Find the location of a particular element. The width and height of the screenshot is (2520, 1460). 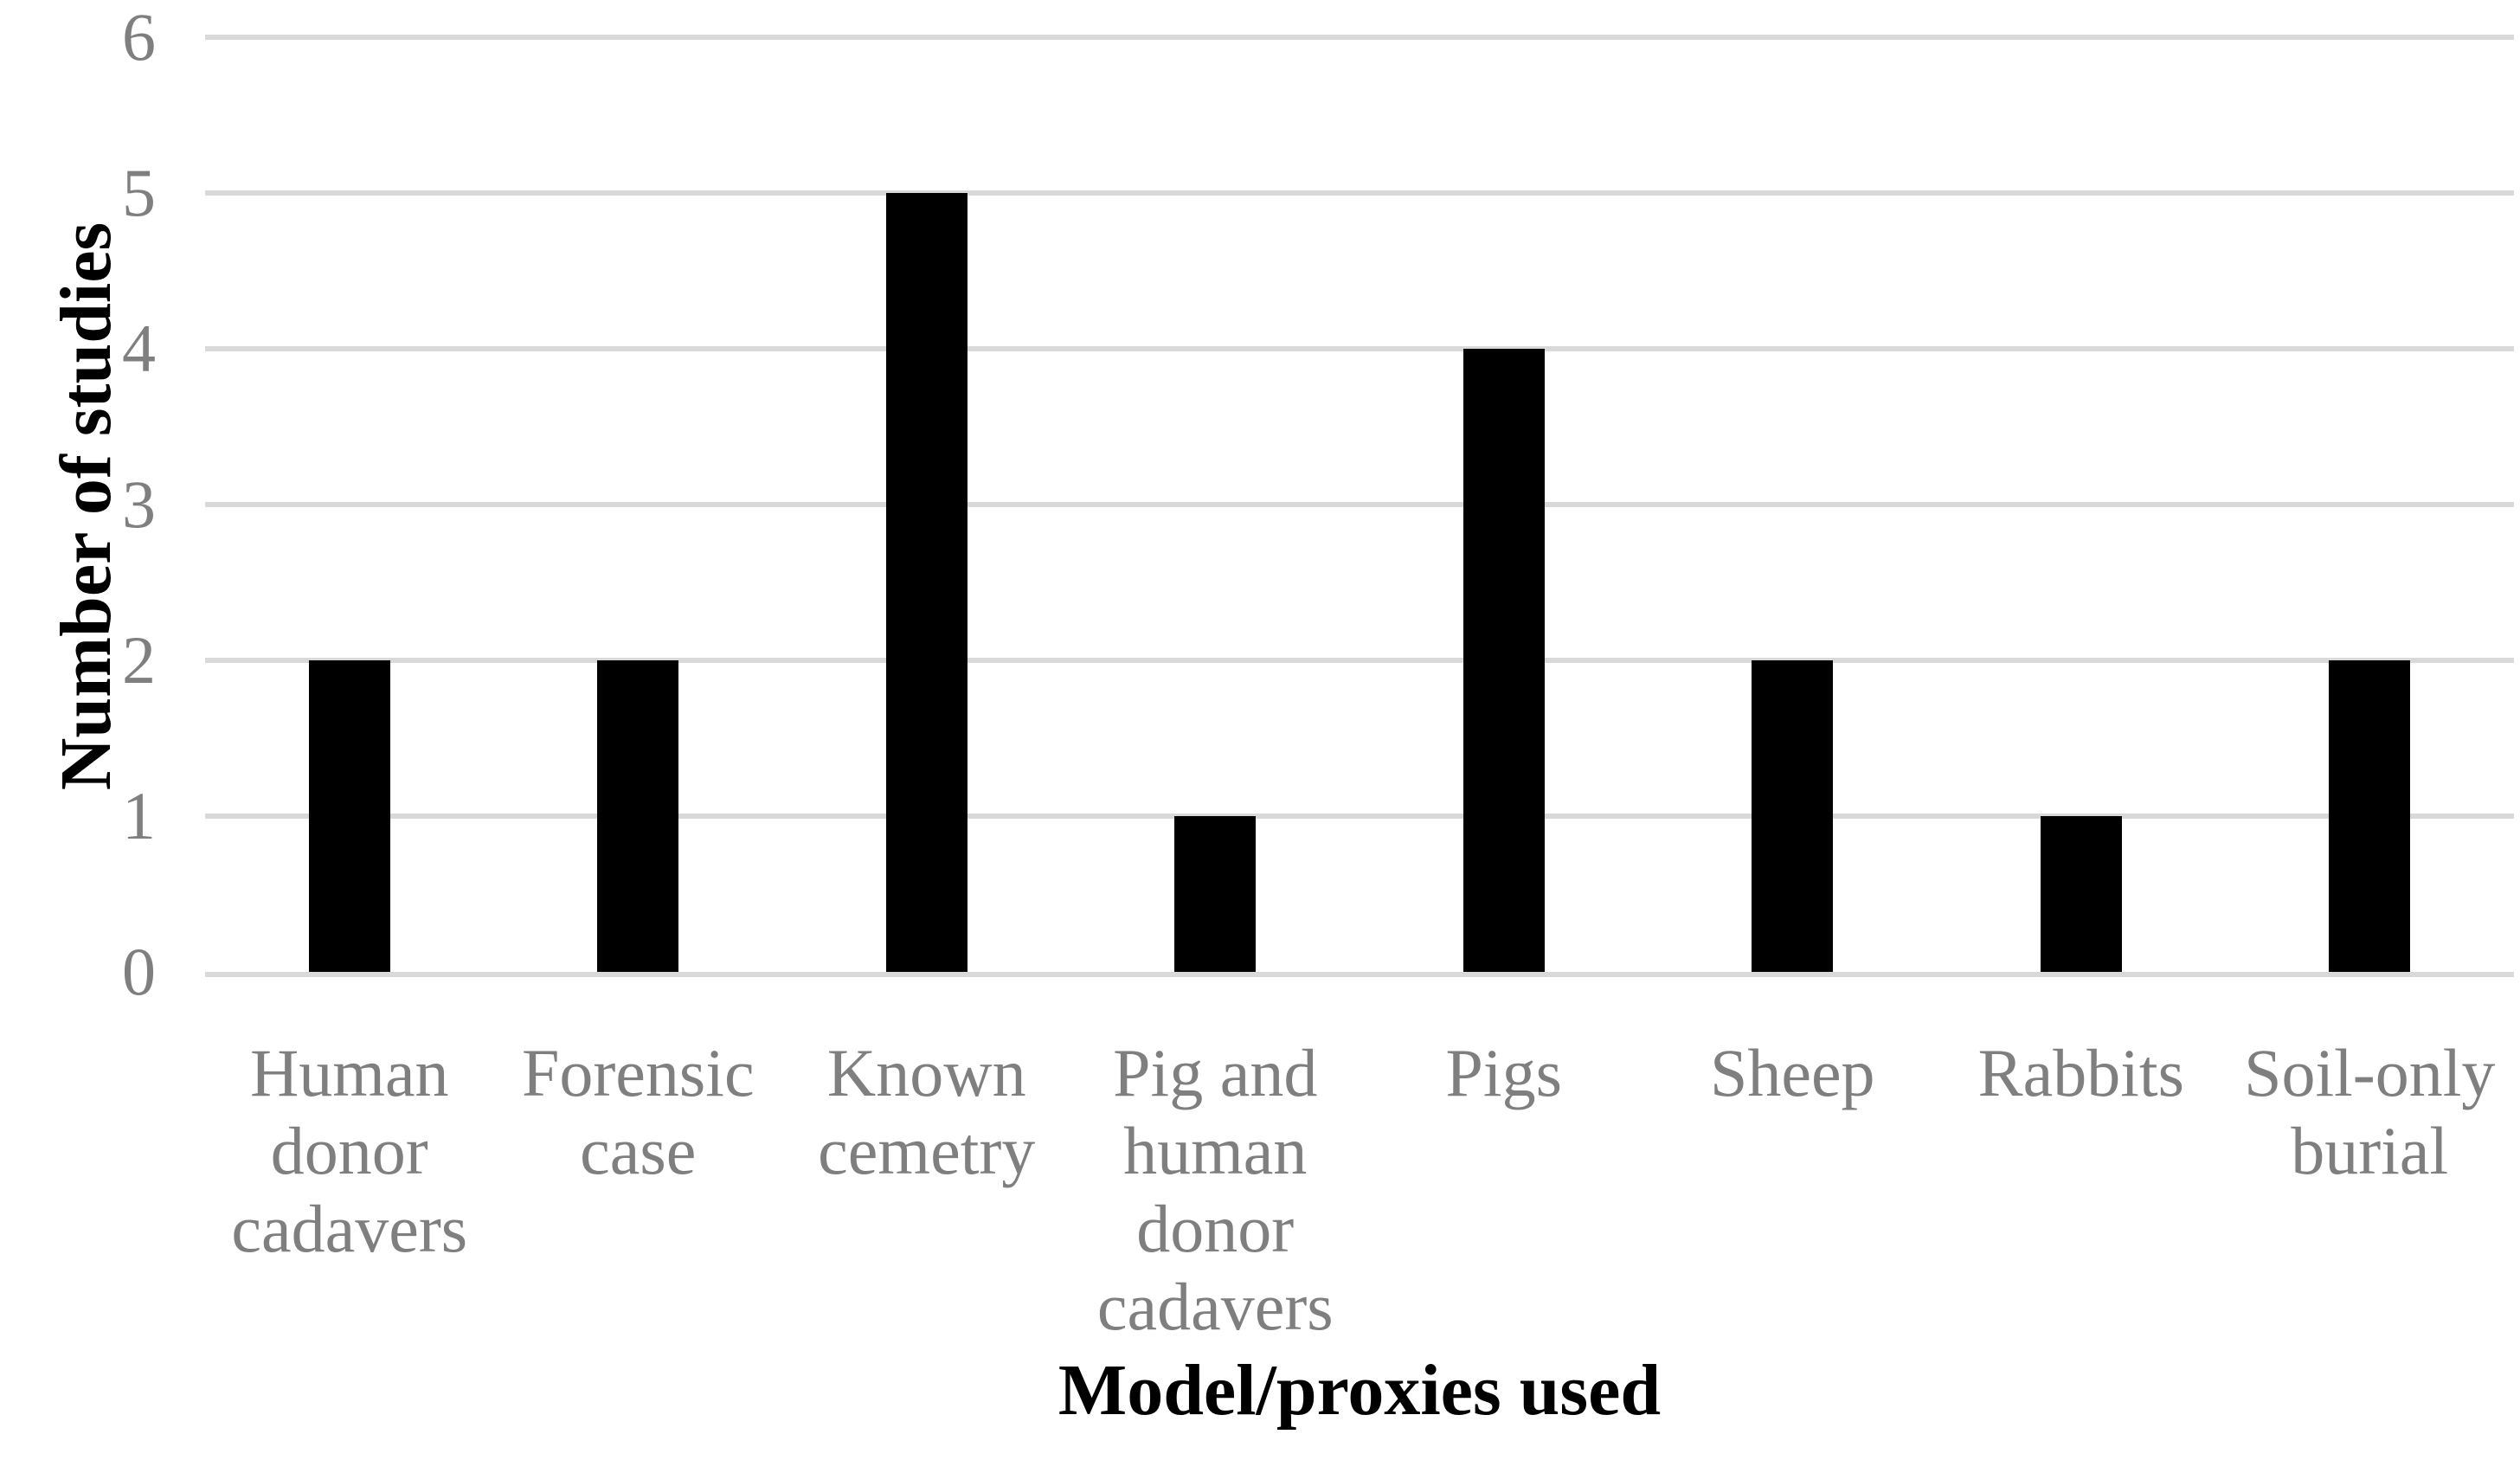

y-tick-1: 1 is located at coordinates (139, 816).